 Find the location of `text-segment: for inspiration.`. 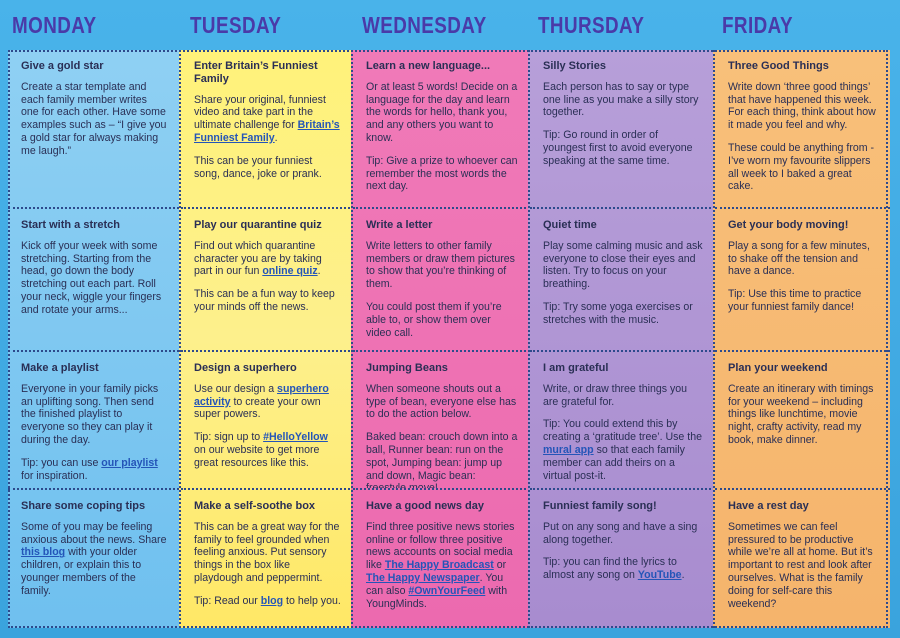

text-segment: for inspiration. is located at coordinates (54, 475).